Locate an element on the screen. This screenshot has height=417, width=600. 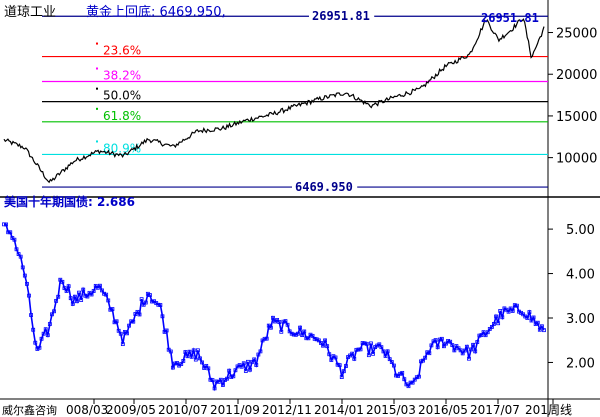
period-label: 周线 is located at coordinates (560, 410).